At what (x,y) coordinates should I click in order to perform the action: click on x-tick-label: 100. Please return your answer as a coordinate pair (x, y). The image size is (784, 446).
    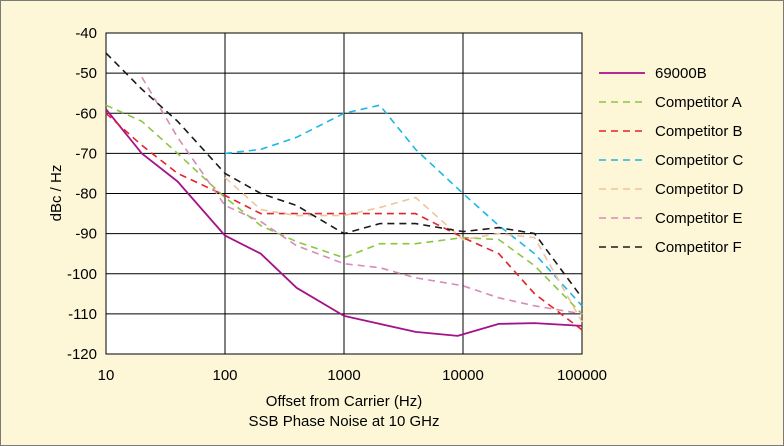
    Looking at the image, I should click on (224, 375).